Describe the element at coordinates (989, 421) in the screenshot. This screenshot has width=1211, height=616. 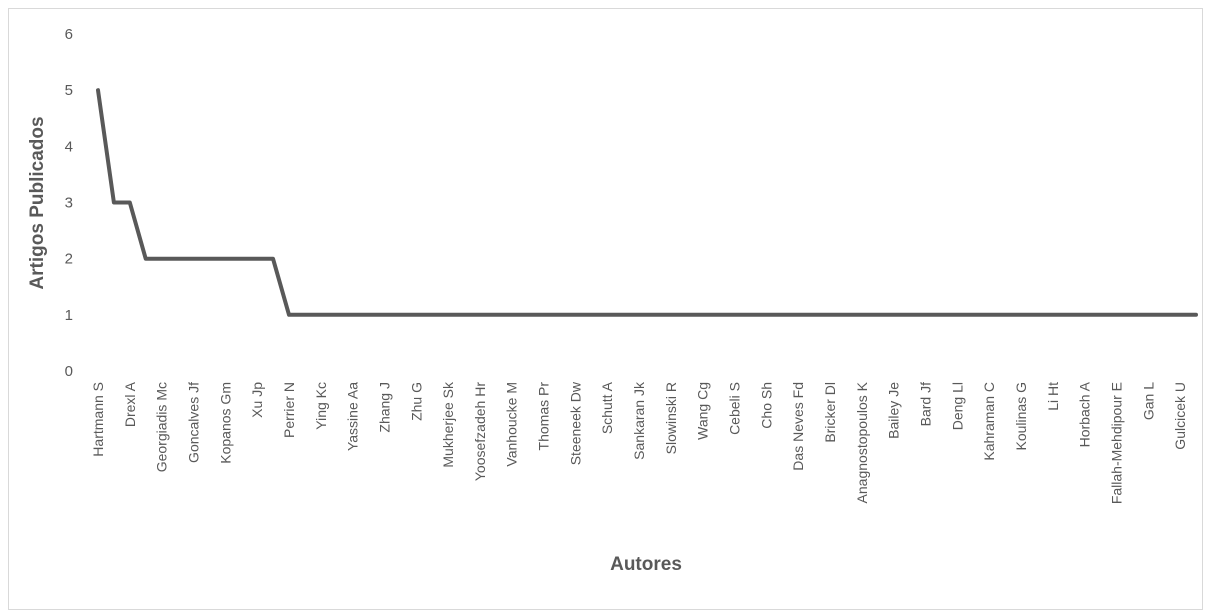
I see `x-tick-label: Kahraman C` at that location.